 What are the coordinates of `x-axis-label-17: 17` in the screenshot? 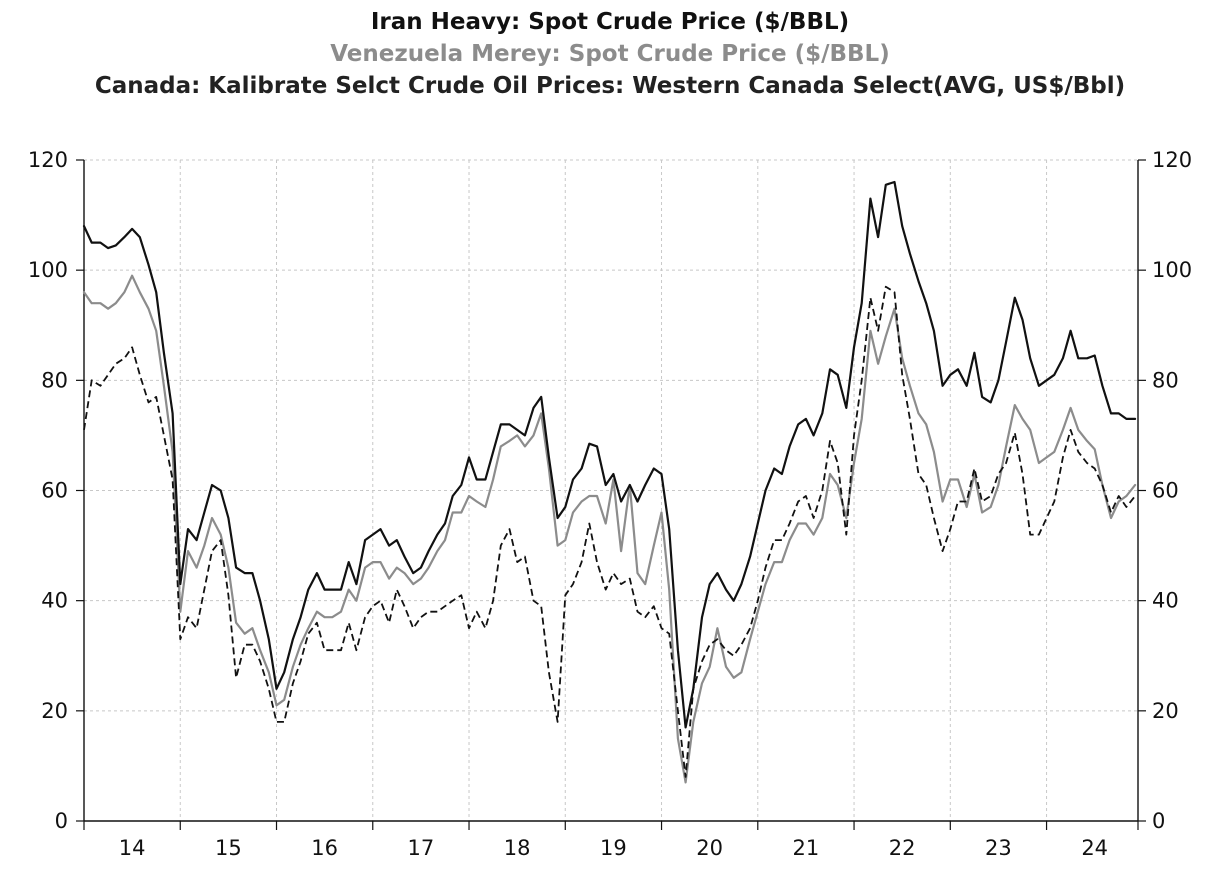 It's located at (421, 848).